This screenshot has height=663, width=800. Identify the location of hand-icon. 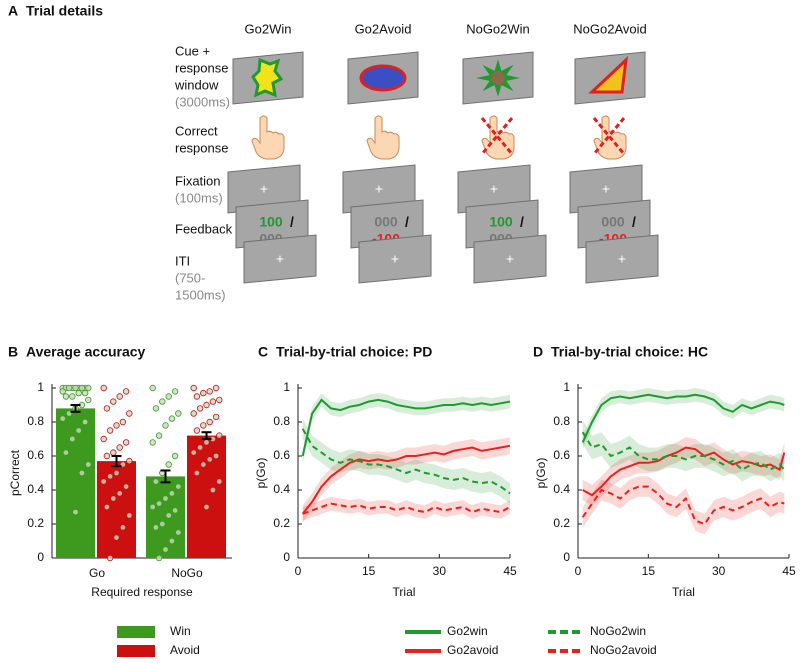
(383, 137).